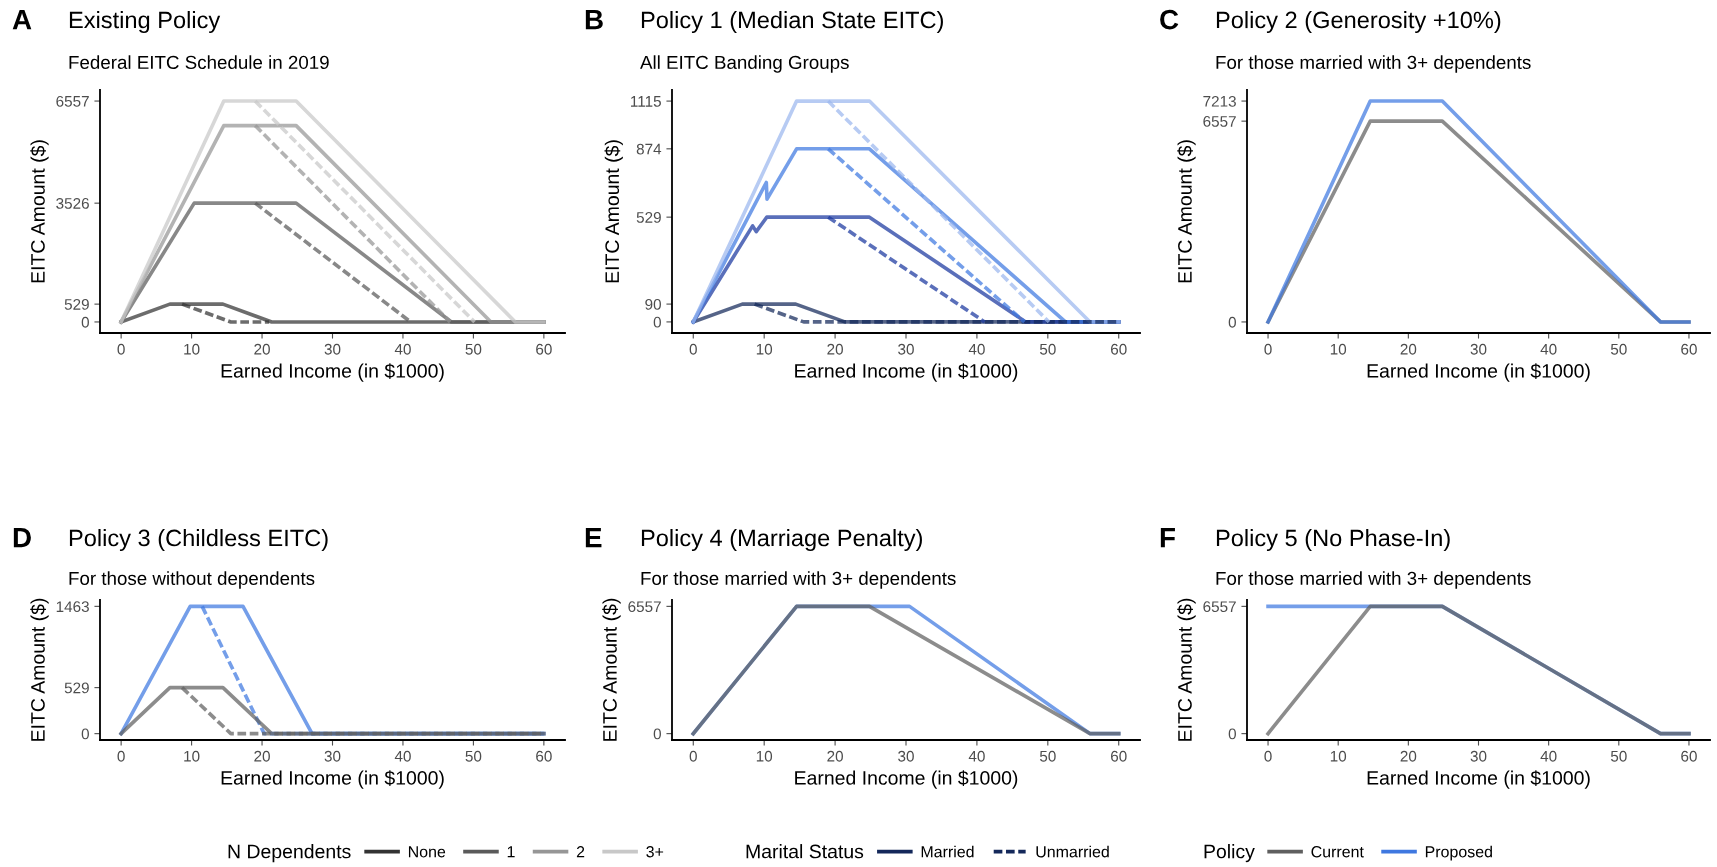 Image resolution: width=1717 pixels, height=867 pixels. I want to click on y-tick-label: 1463, so click(72, 607).